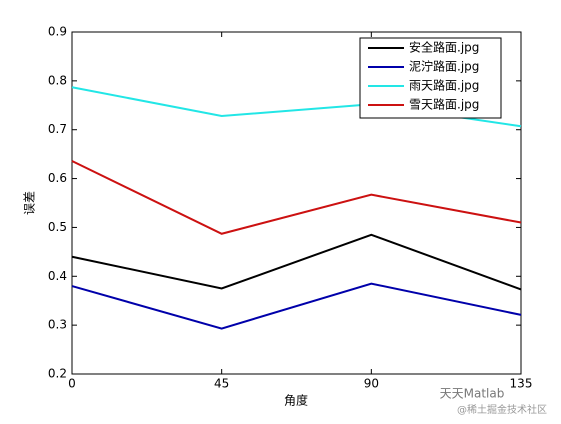 This screenshot has width=561, height=424. What do you see at coordinates (57, 80) in the screenshot?
I see `y-tick-label: 0.8` at bounding box center [57, 80].